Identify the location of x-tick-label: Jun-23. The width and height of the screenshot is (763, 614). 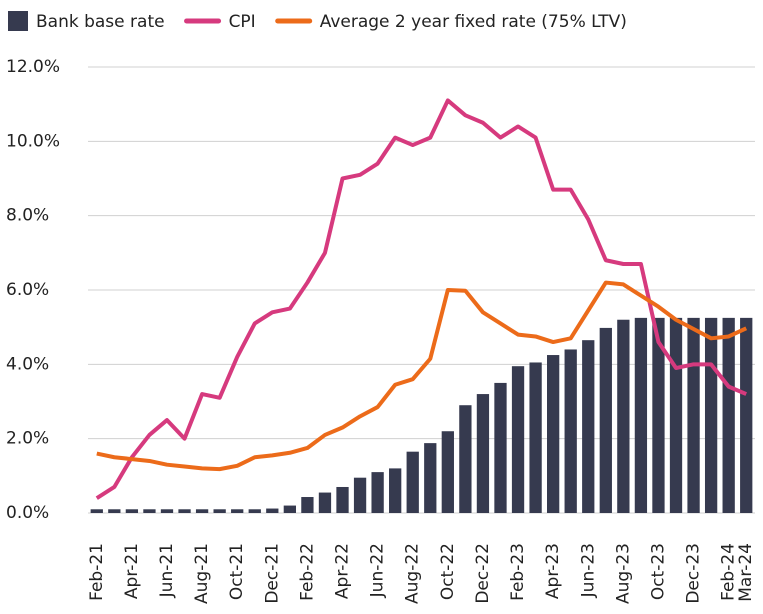
(588, 570).